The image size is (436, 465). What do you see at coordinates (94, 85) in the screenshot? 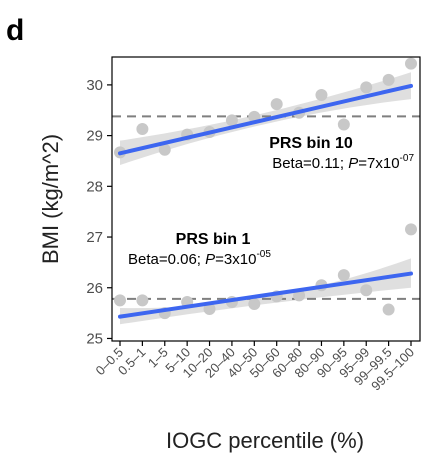
I see `y-tick-label: 30` at bounding box center [94, 85].